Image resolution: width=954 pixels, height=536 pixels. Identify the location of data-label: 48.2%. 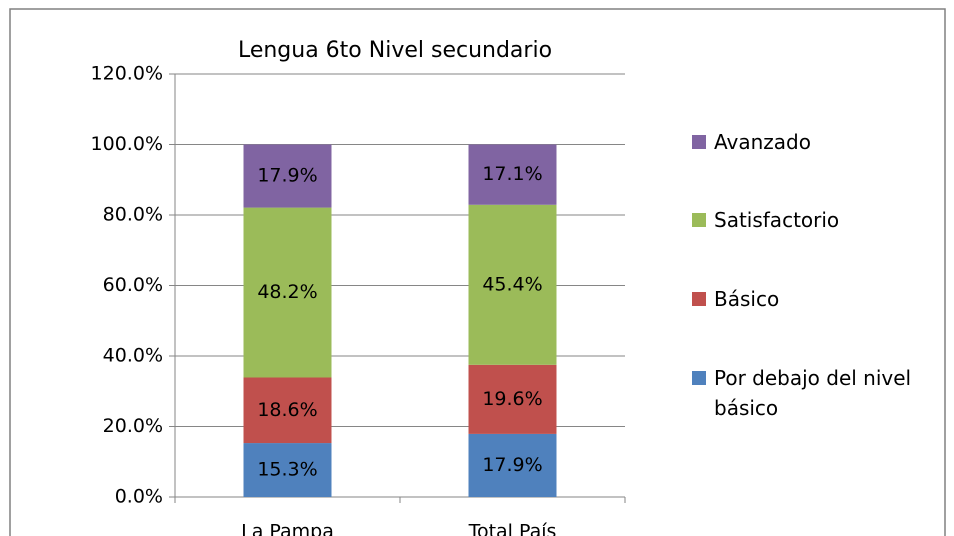
(287, 292).